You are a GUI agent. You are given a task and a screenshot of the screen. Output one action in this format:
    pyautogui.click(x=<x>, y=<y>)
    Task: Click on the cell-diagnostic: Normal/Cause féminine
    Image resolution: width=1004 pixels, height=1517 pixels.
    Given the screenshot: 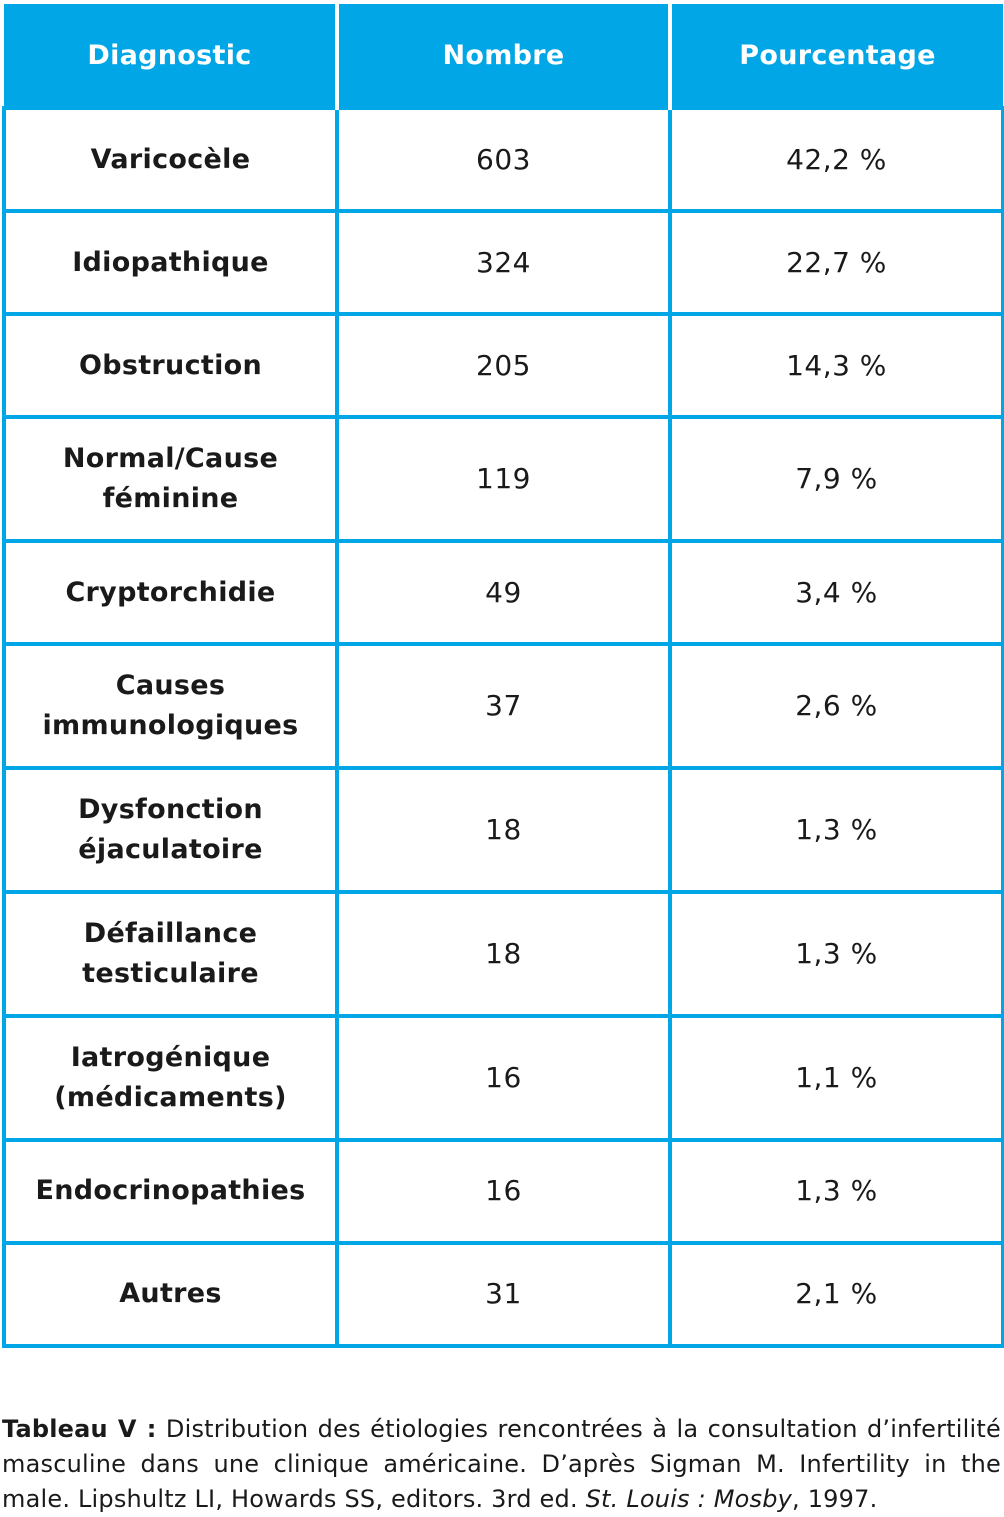 What is the action you would take?
    pyautogui.click(x=170, y=479)
    